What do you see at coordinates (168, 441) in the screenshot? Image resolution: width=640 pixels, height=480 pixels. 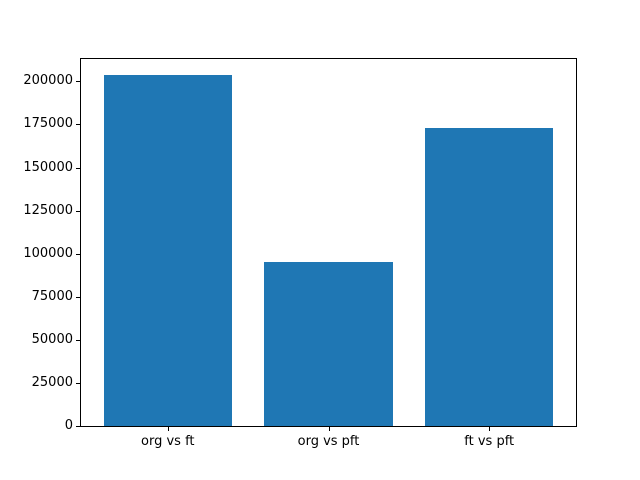 I see `x-tick-label: org vs ft` at bounding box center [168, 441].